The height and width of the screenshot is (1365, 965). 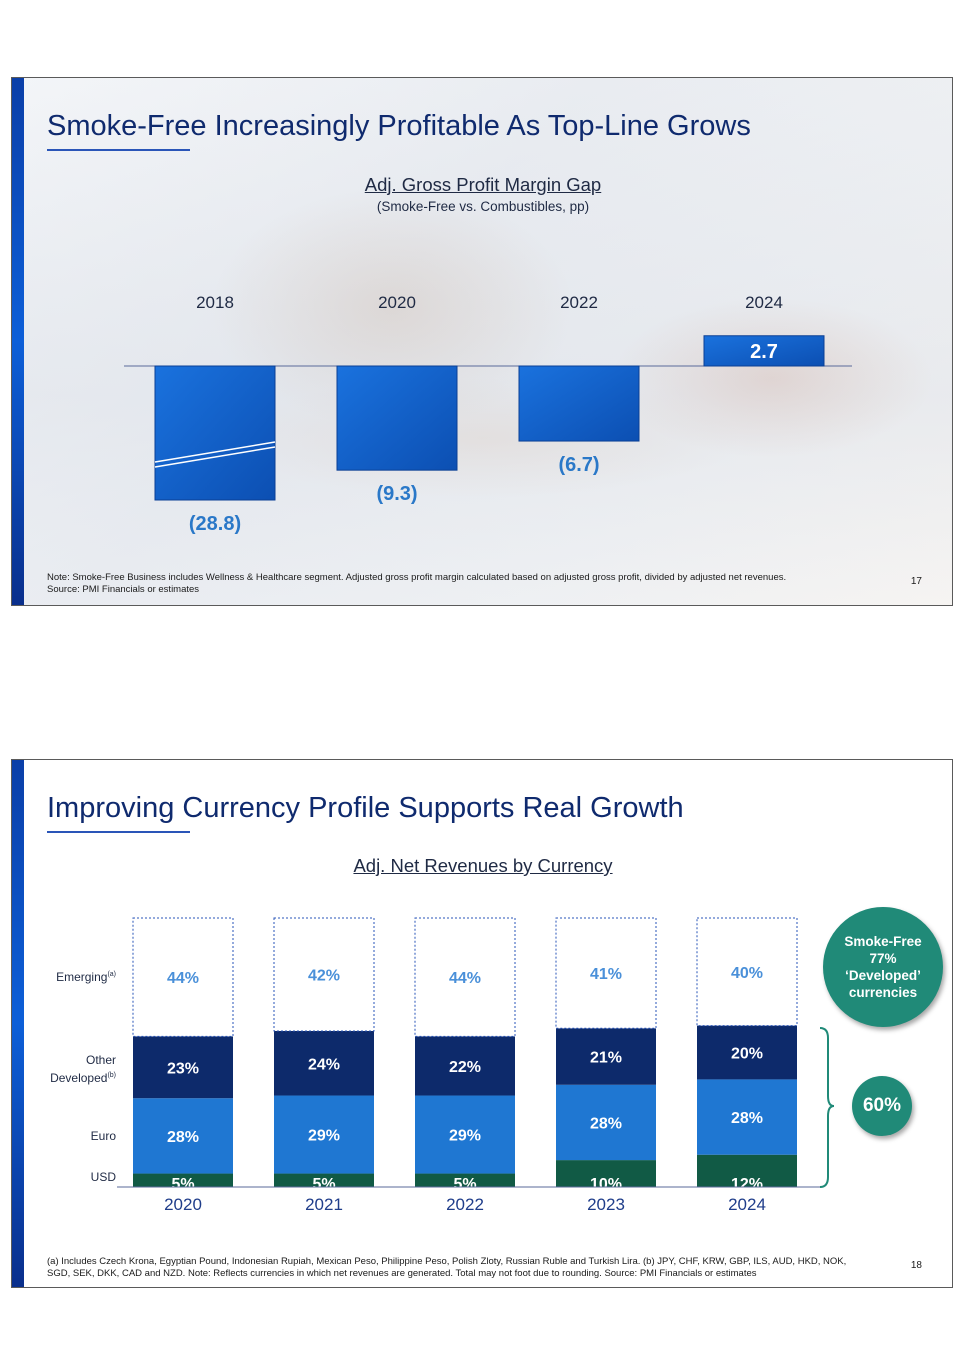 I want to click on row-label-euro: Euro, so click(x=103, y=1136).